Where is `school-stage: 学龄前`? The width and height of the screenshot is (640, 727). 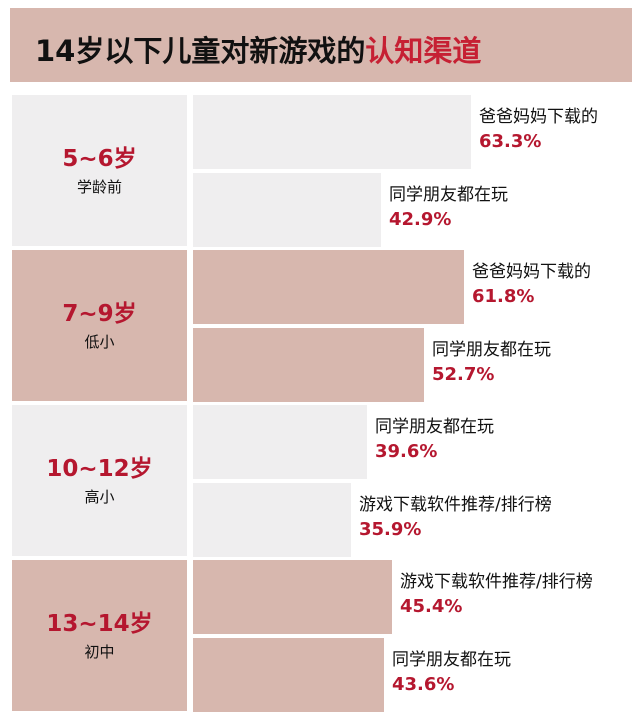
school-stage: 学龄前 is located at coordinates (99, 186).